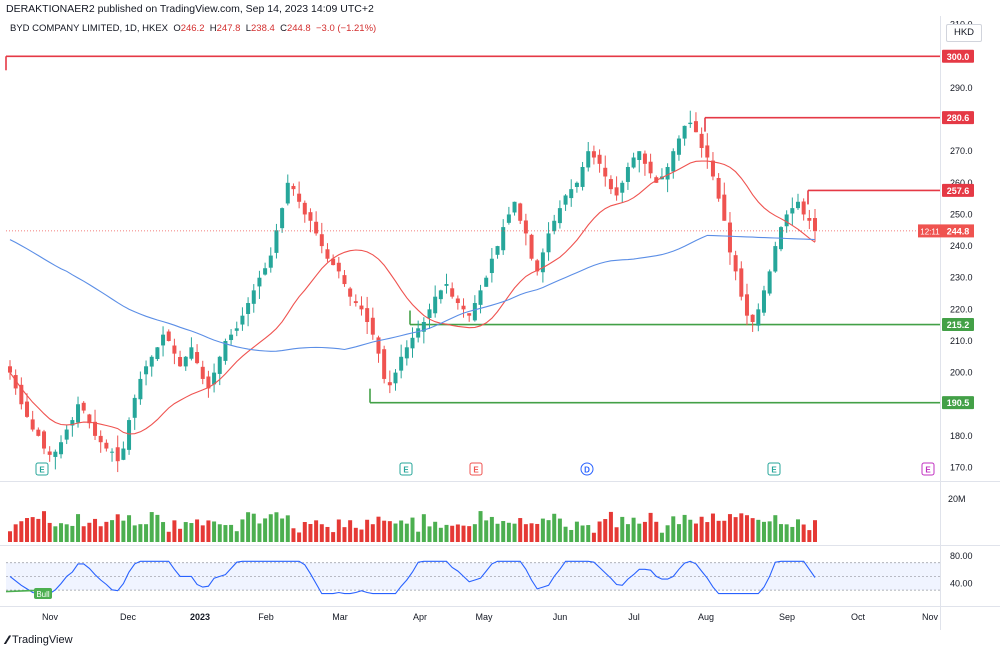 The image size is (1000, 652). I want to click on symbol-label: BYD COMPANY LIMITED, 1D, HKEX, so click(89, 28).